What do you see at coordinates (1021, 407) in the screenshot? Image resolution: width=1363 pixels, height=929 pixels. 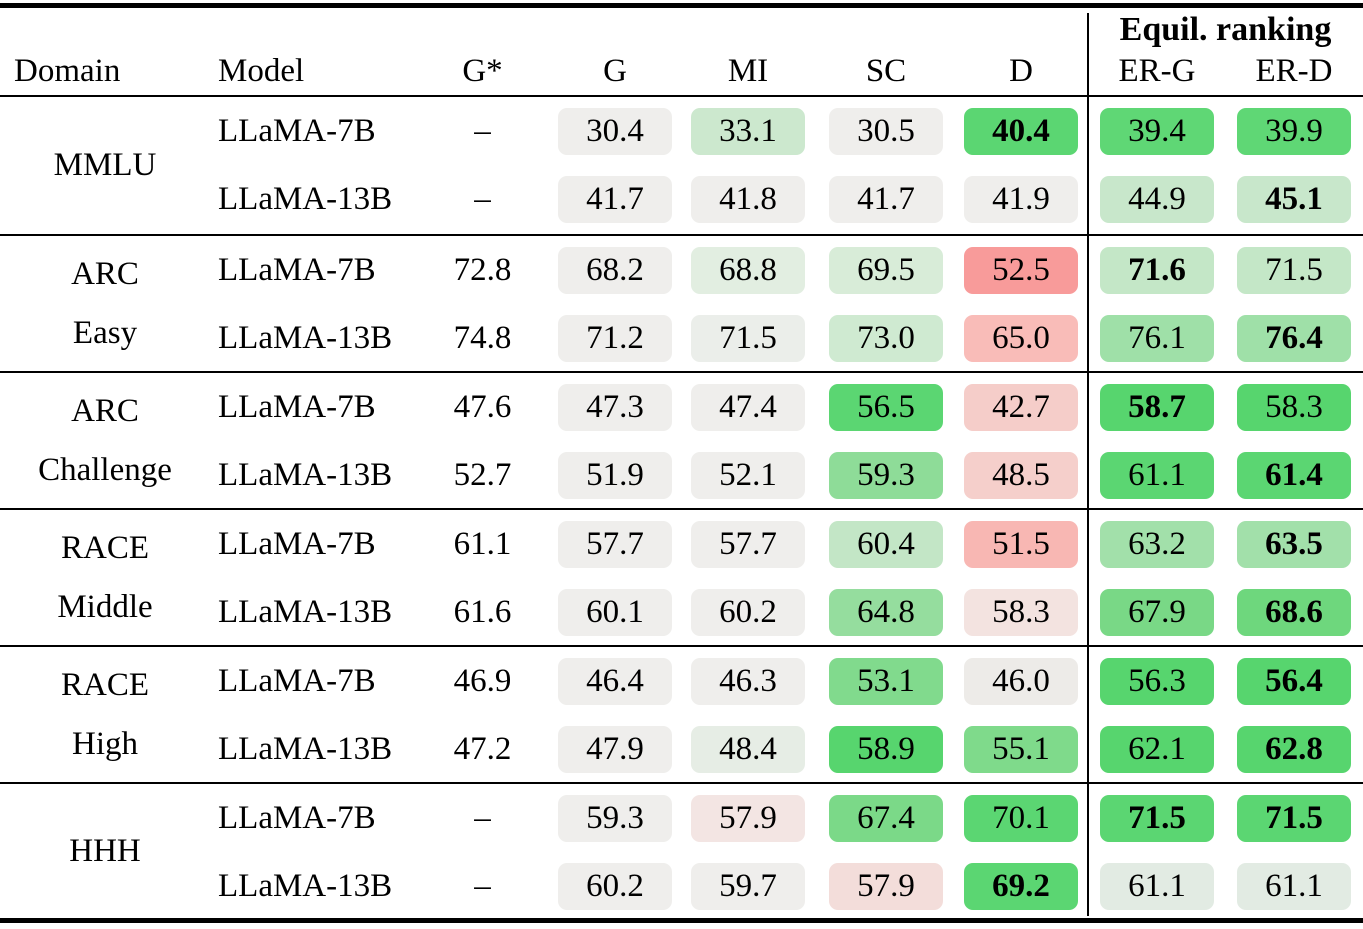 I see `score-cell-d: 42.7` at bounding box center [1021, 407].